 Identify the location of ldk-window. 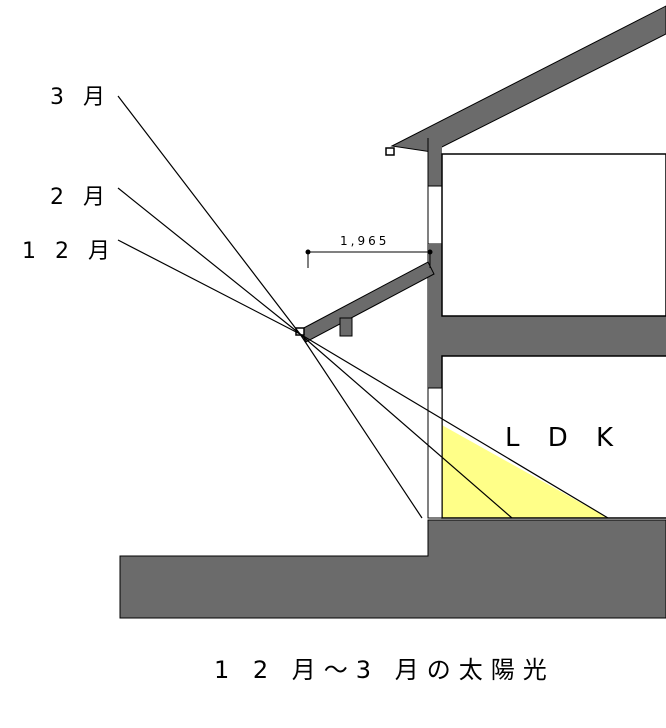
(435, 453).